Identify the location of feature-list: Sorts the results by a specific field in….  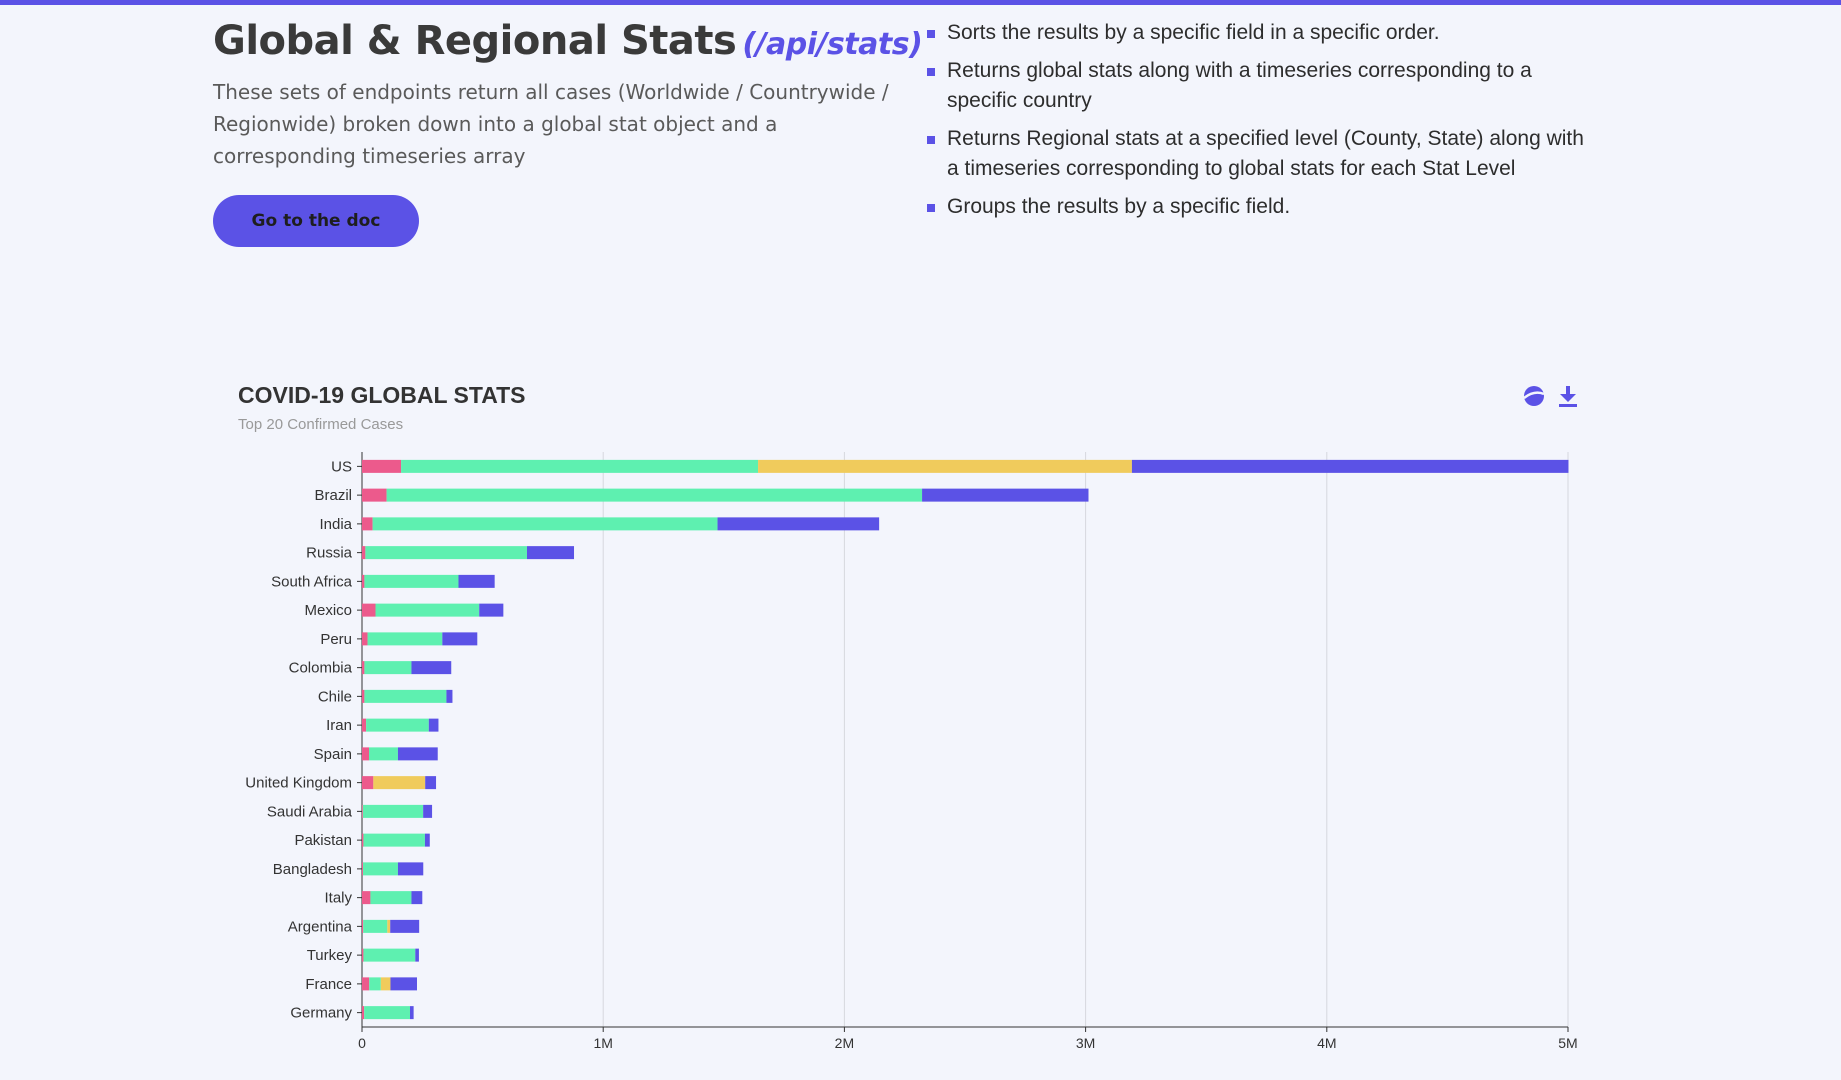
(1260, 124).